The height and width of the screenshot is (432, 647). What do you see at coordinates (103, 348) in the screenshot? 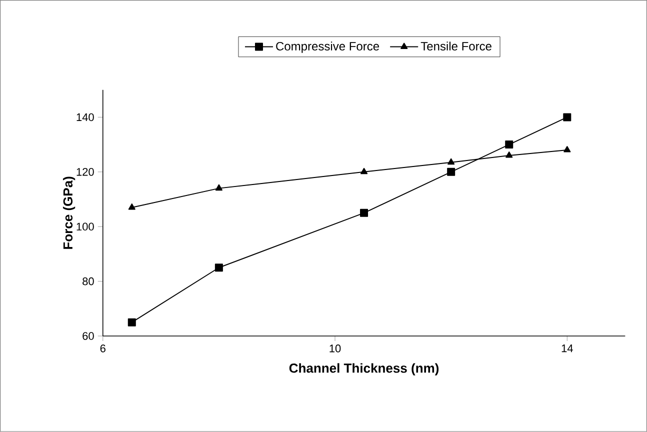
I see `x-tick-label: 6` at bounding box center [103, 348].